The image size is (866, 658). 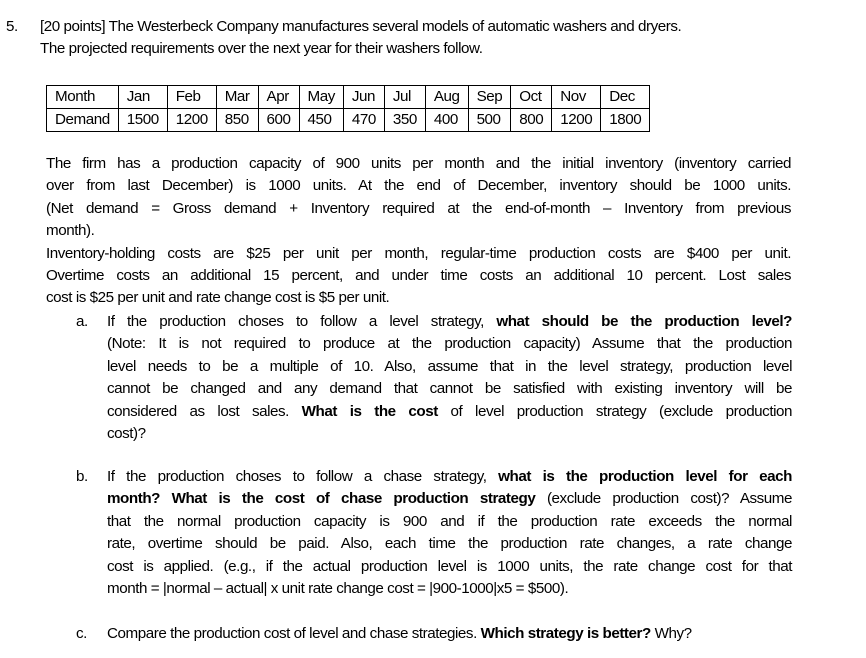 What do you see at coordinates (370, 411) in the screenshot?
I see `part-a-bold-question: What is the cost` at bounding box center [370, 411].